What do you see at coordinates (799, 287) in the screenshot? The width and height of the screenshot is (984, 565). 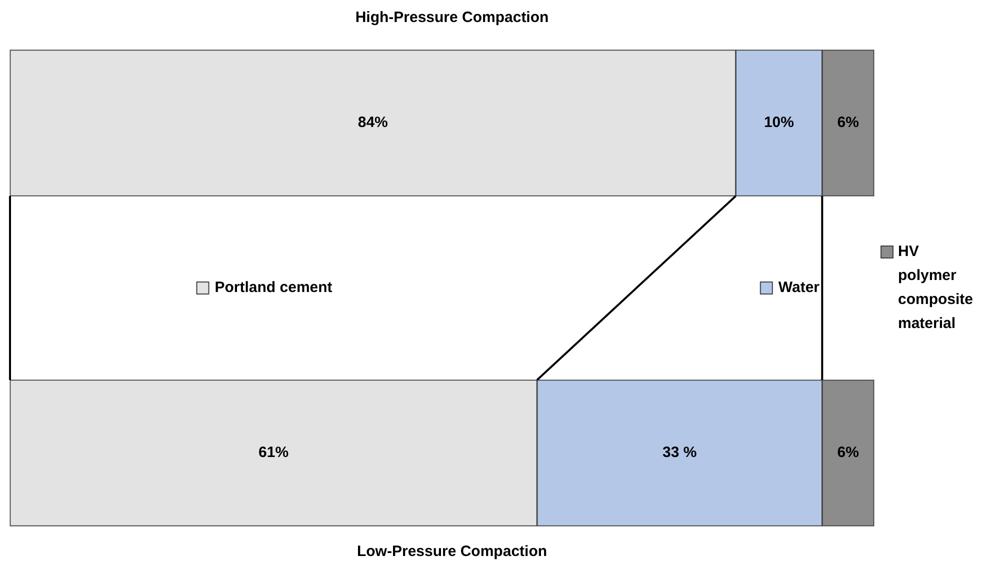 I see `legend-label: Water` at bounding box center [799, 287].